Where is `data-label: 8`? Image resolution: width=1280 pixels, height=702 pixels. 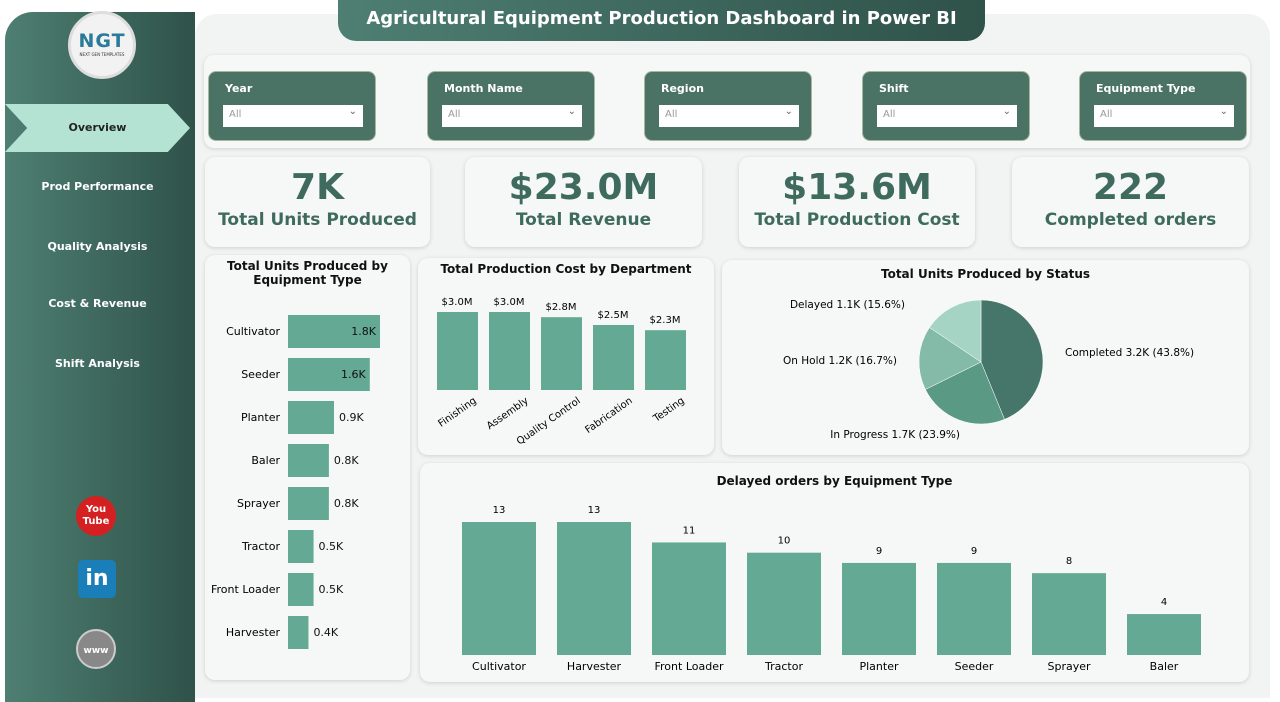
data-label: 8 is located at coordinates (1069, 561).